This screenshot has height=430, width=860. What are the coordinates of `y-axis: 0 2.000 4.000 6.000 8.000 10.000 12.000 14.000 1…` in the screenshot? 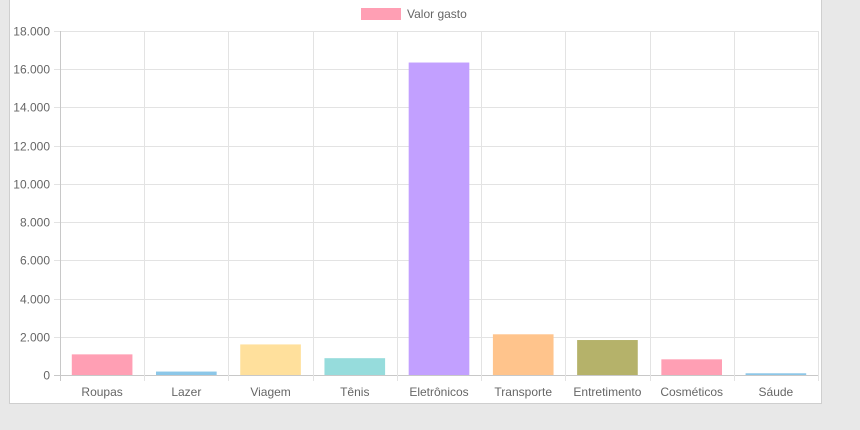 It's located at (31, 204).